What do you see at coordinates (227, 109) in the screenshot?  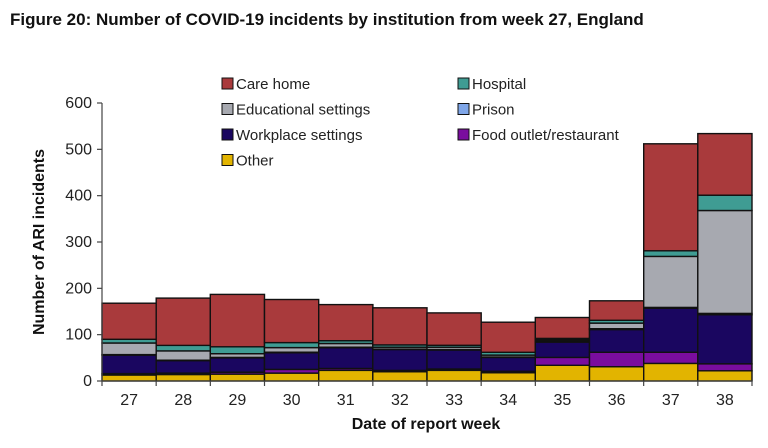 I see `legend-swatch-educational-settings` at bounding box center [227, 109].